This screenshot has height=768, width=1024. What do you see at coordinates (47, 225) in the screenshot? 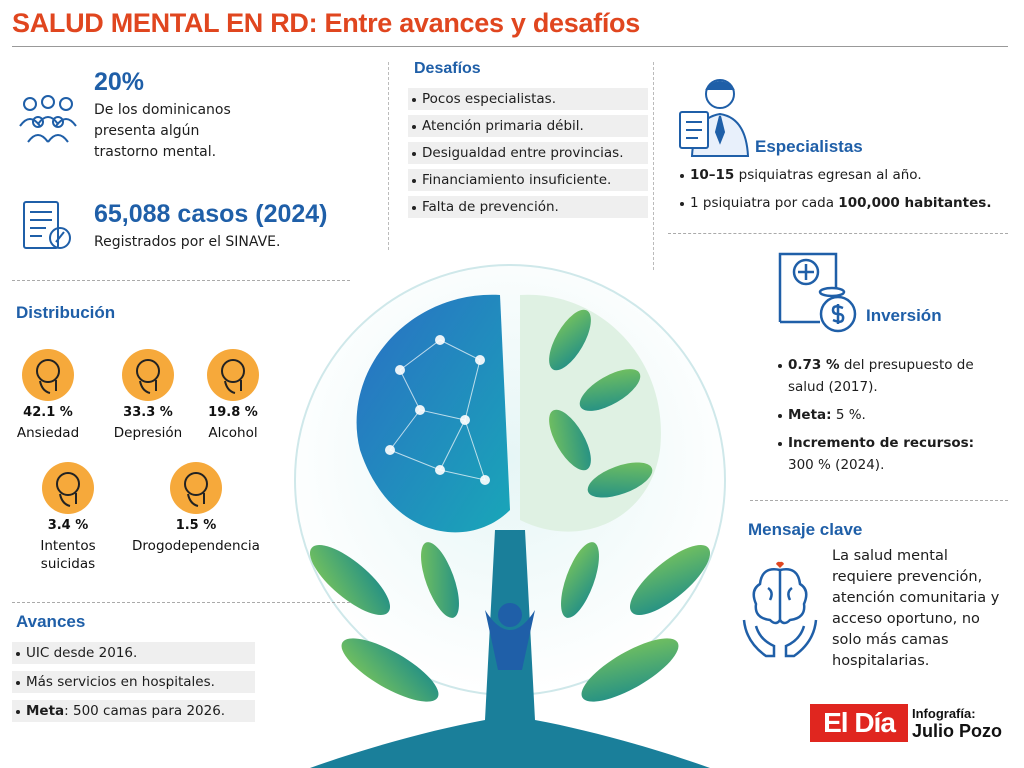
I see `document-icon` at bounding box center [47, 225].